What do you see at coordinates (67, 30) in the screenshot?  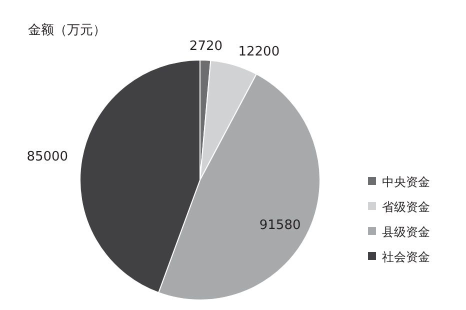 I see `title: 金额（万元）` at bounding box center [67, 30].